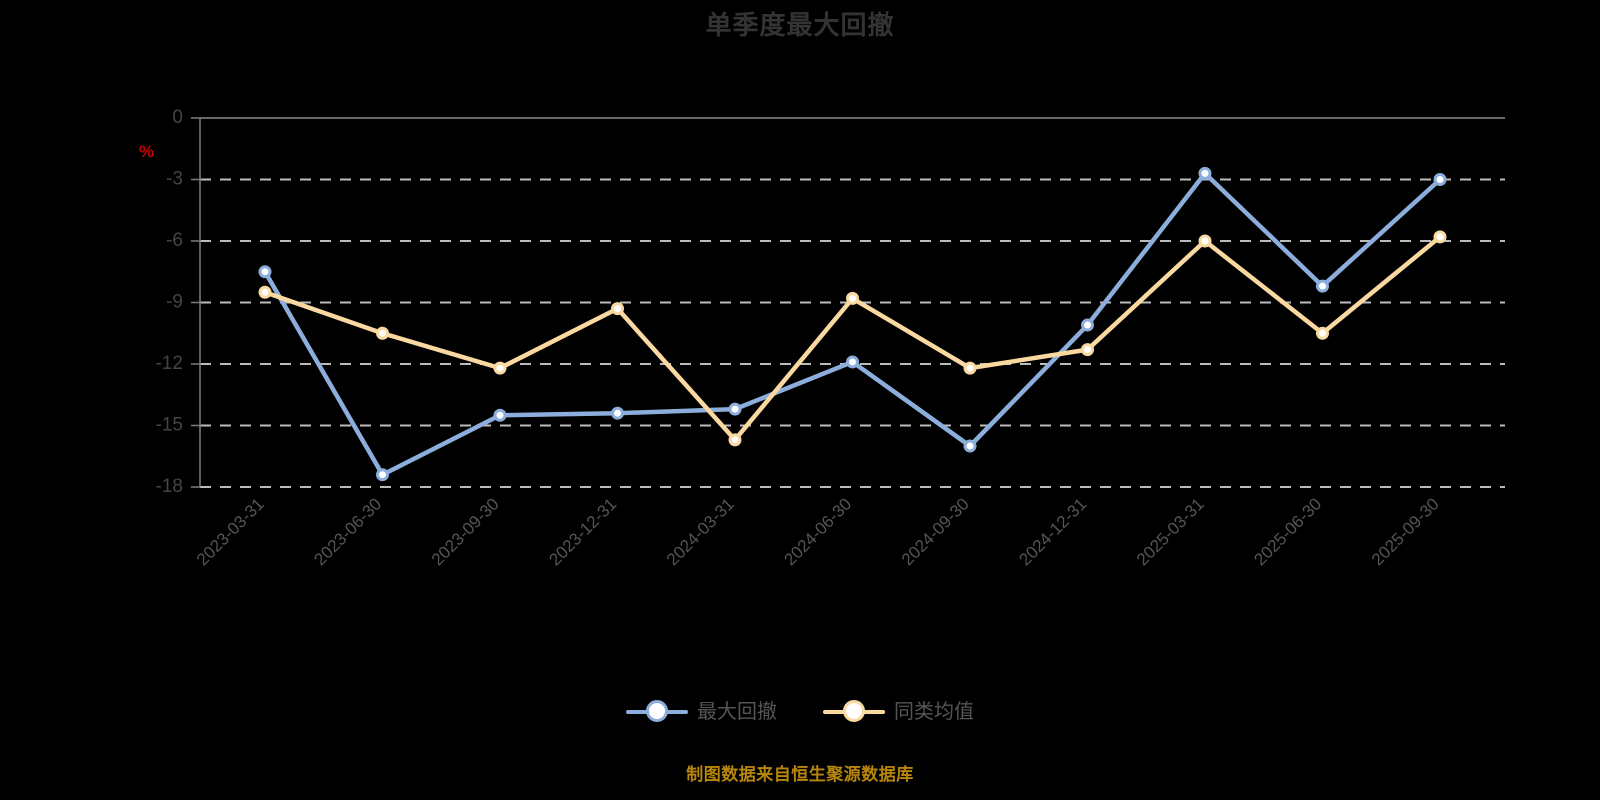  I want to click on y-tick-label: 0, so click(177, 117).